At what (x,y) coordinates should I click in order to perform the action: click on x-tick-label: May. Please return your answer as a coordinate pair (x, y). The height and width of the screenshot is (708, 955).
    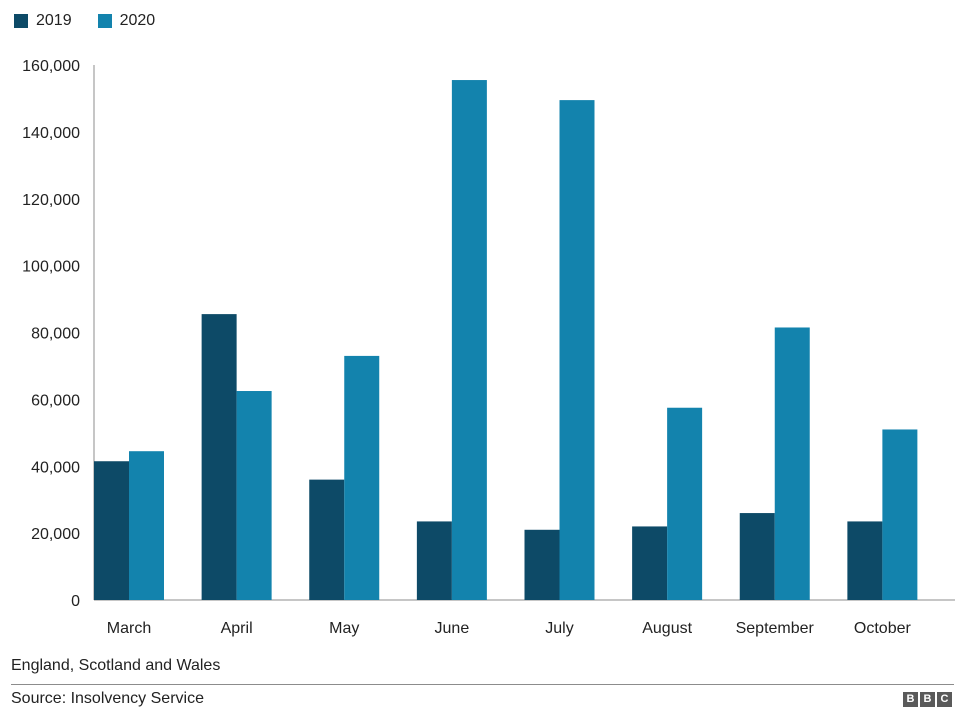
    Looking at the image, I should click on (344, 628).